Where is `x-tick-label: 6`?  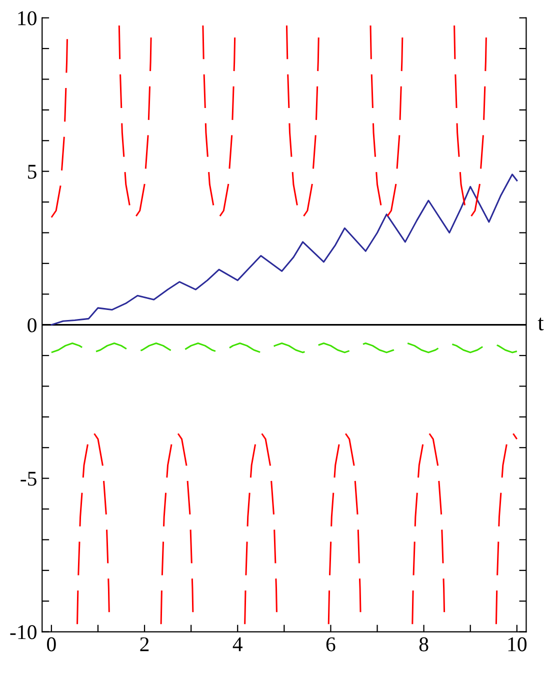 x-tick-label: 6 is located at coordinates (331, 644).